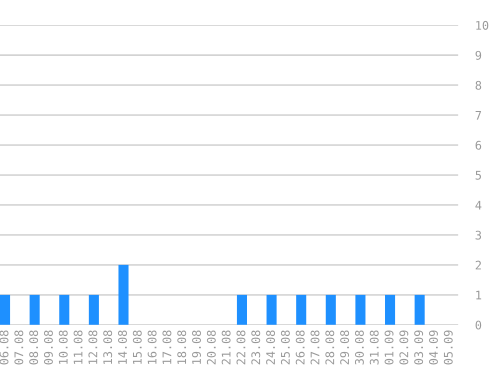  Describe the element at coordinates (479, 295) in the screenshot. I see `y-tick-label: 1` at that location.